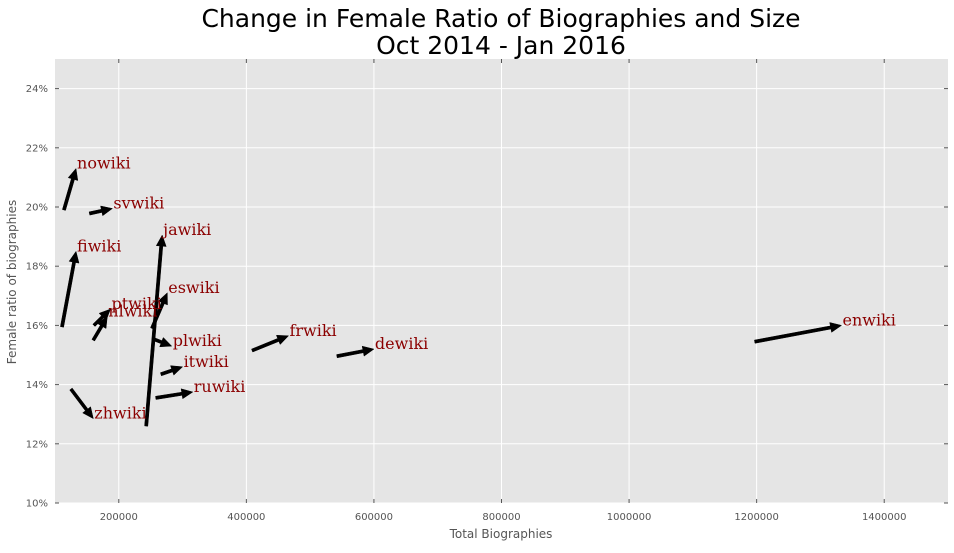  I want to click on label-nlwiki: nlwiki, so click(132, 311).